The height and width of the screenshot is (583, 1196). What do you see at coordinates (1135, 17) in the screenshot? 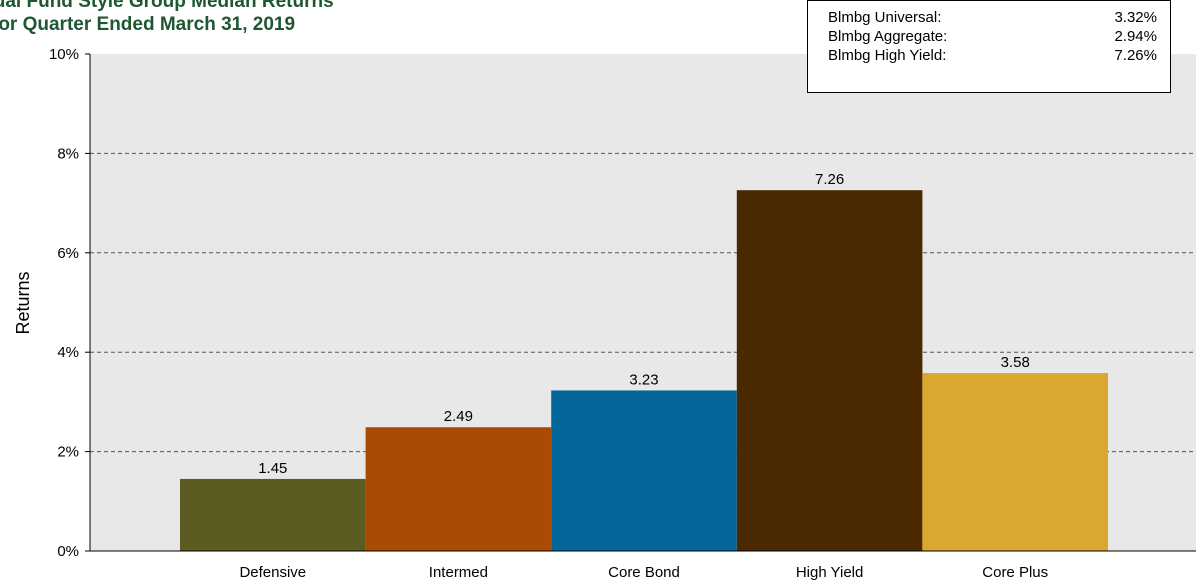
I see `benchmark-value: 3.32%` at bounding box center [1135, 17].